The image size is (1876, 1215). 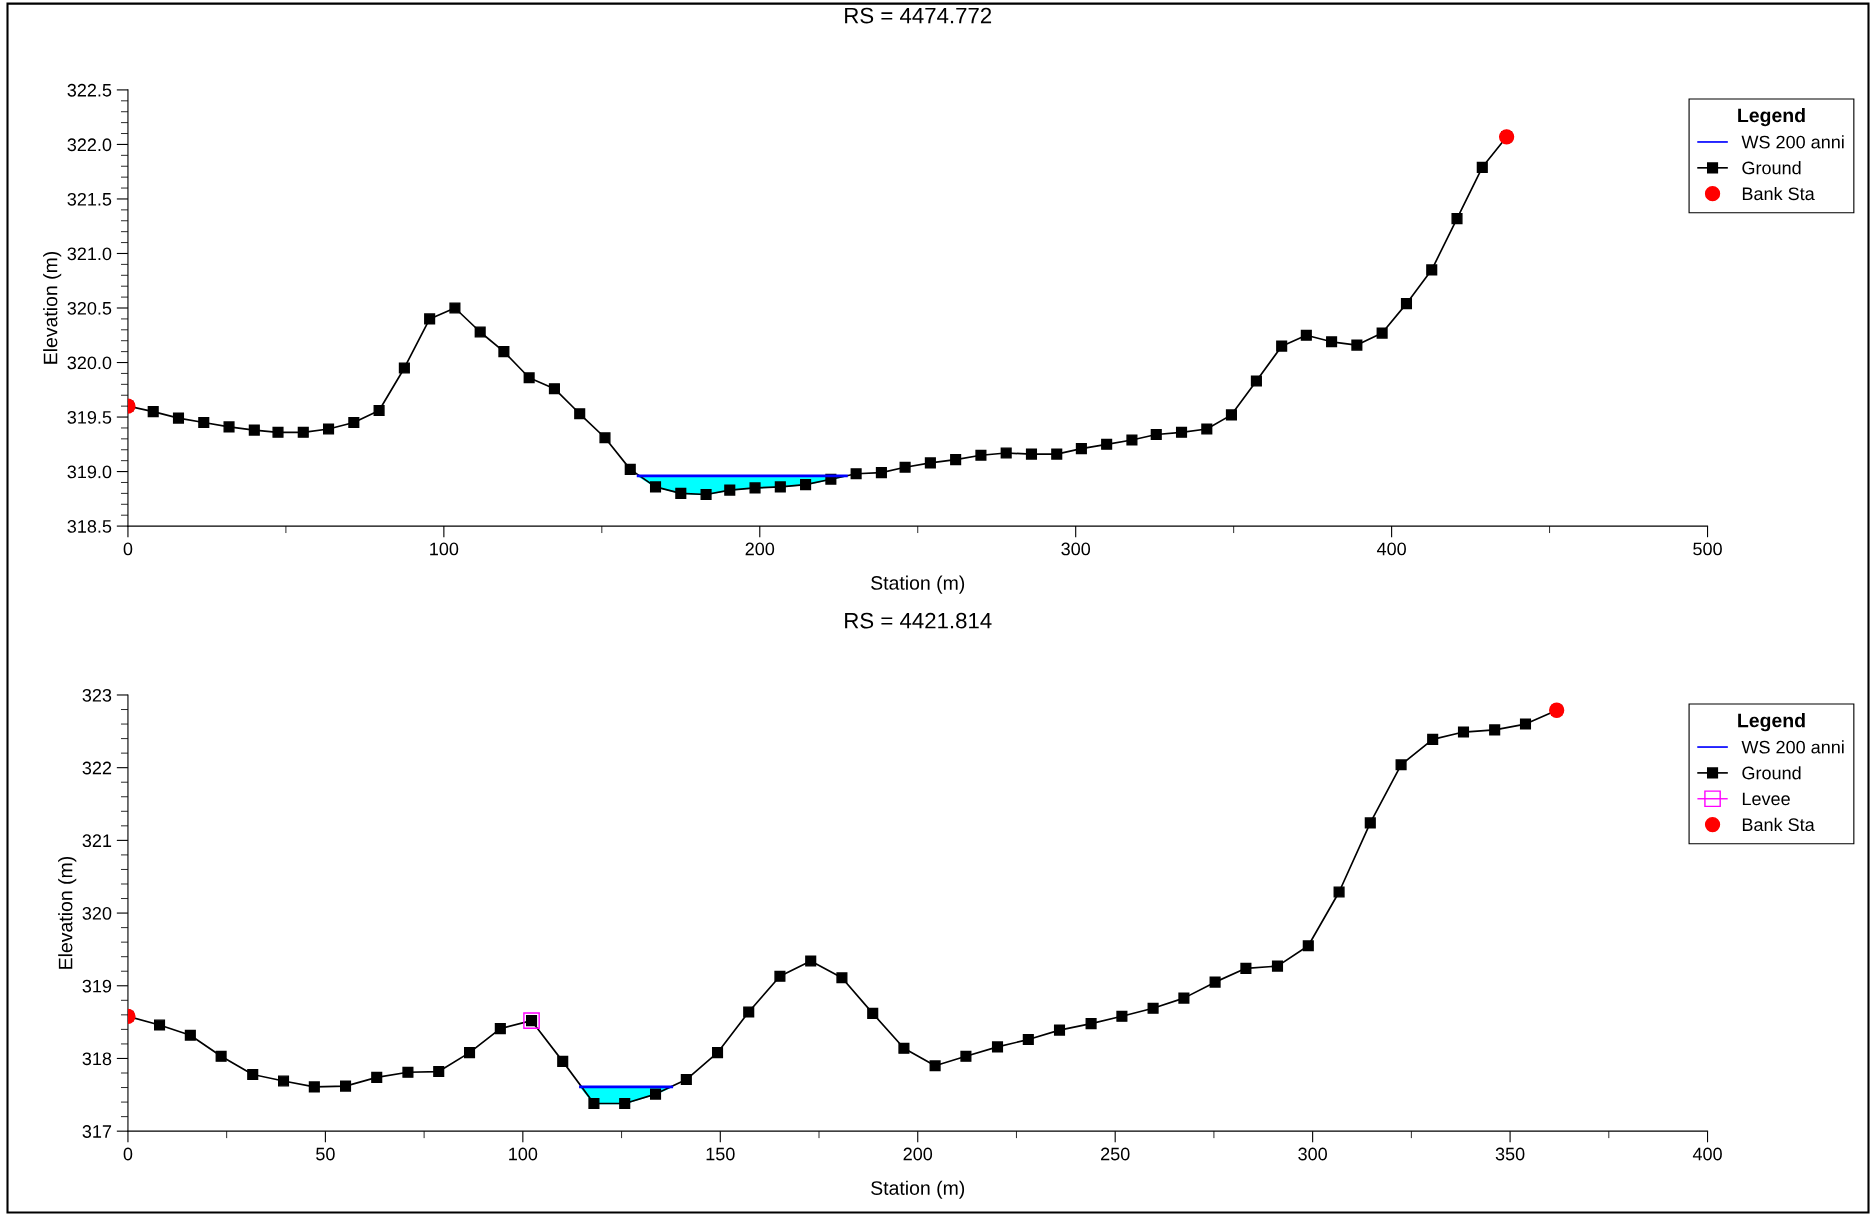 I want to click on x-axis-title: Station (m), so click(x=918, y=1189).